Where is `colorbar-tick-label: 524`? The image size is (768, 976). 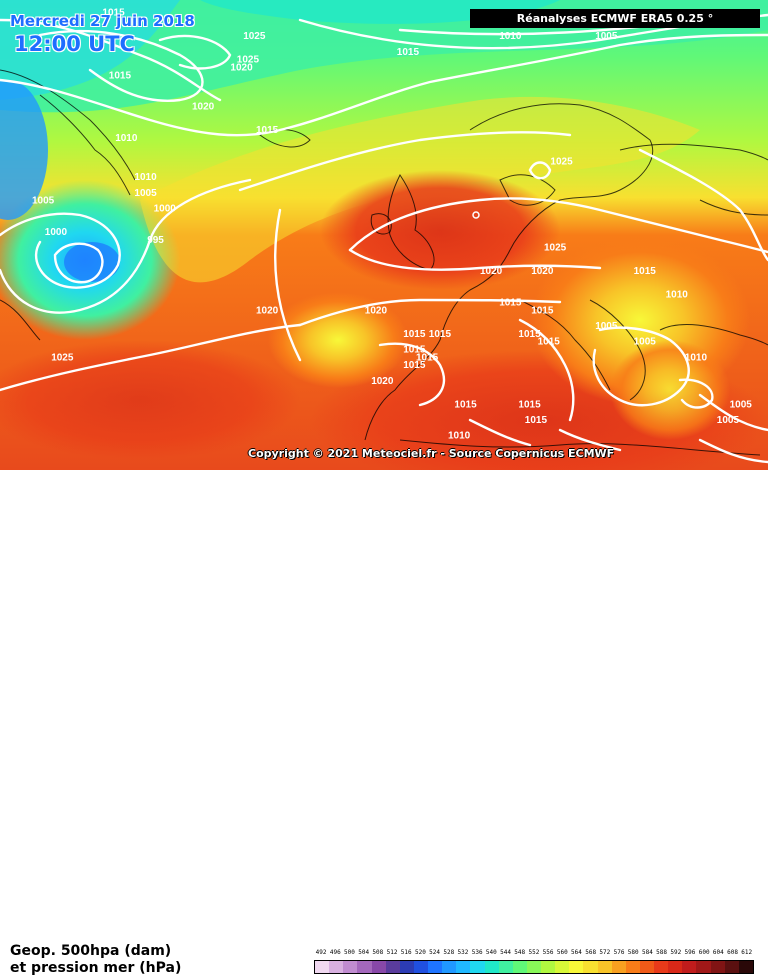
colorbar-tick-label: 524 is located at coordinates (435, 952).